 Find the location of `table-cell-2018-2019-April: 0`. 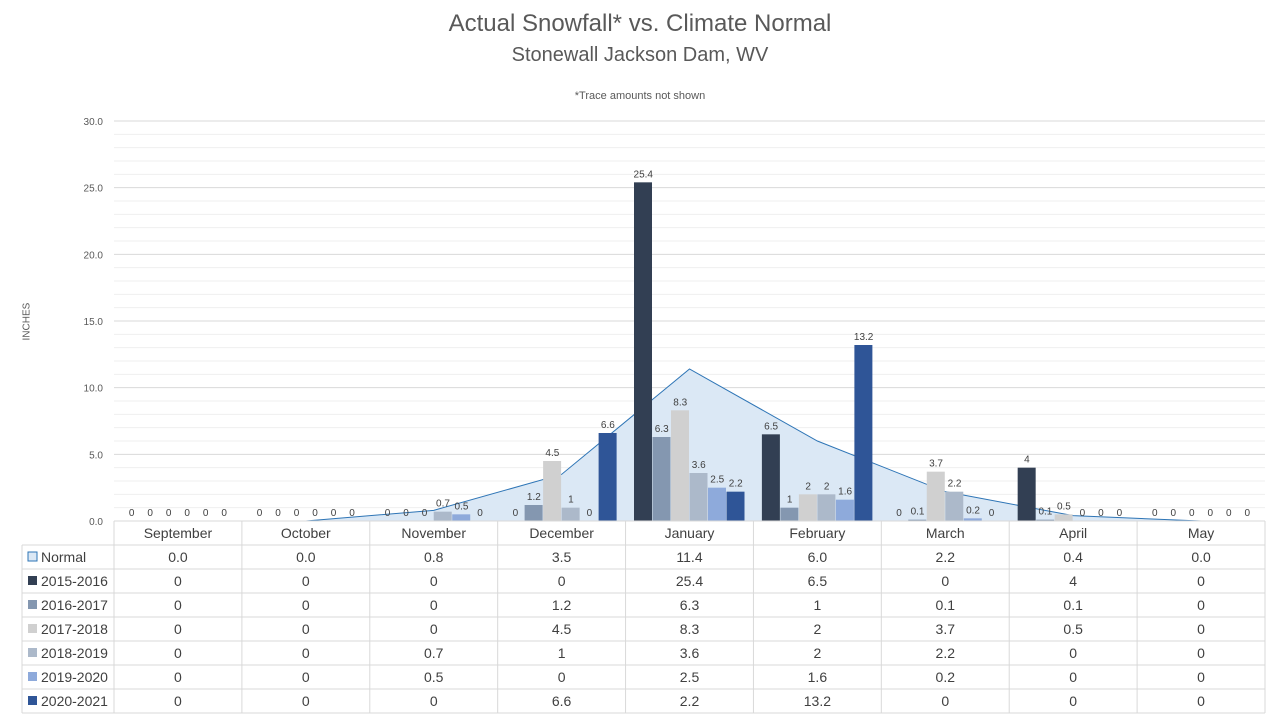

table-cell-2018-2019-April: 0 is located at coordinates (1073, 653).